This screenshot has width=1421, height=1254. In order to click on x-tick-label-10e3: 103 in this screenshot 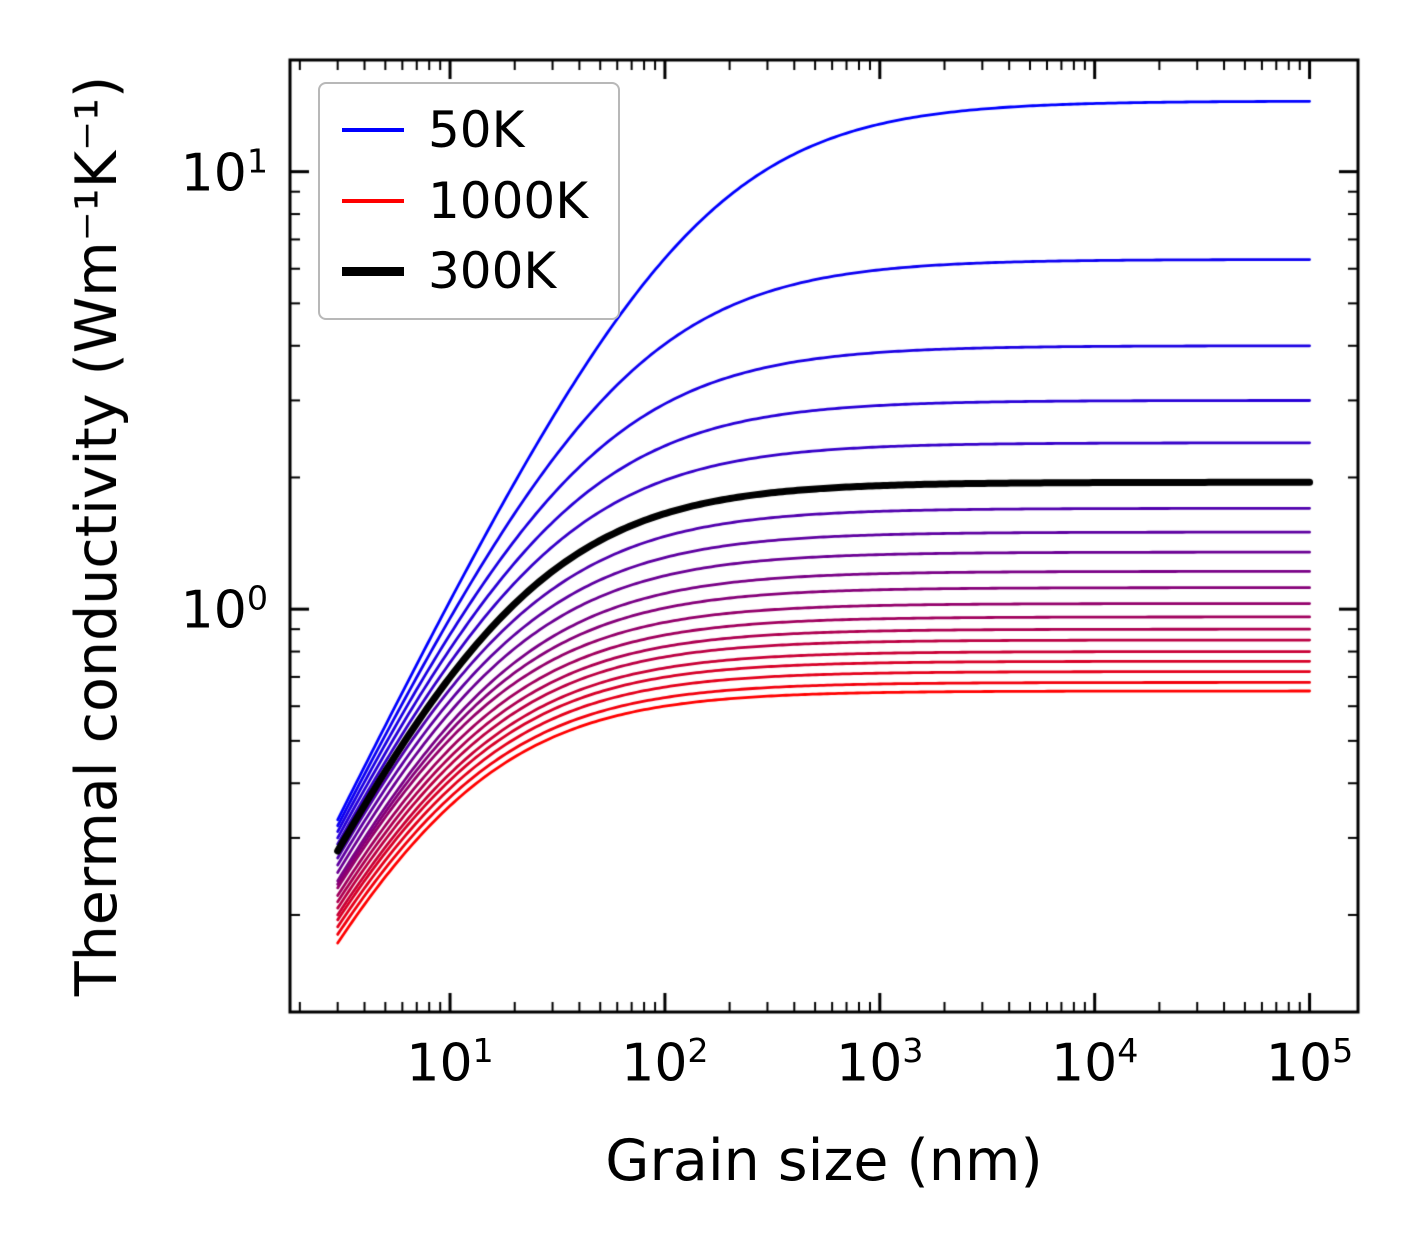, I will do `click(880, 1062)`.